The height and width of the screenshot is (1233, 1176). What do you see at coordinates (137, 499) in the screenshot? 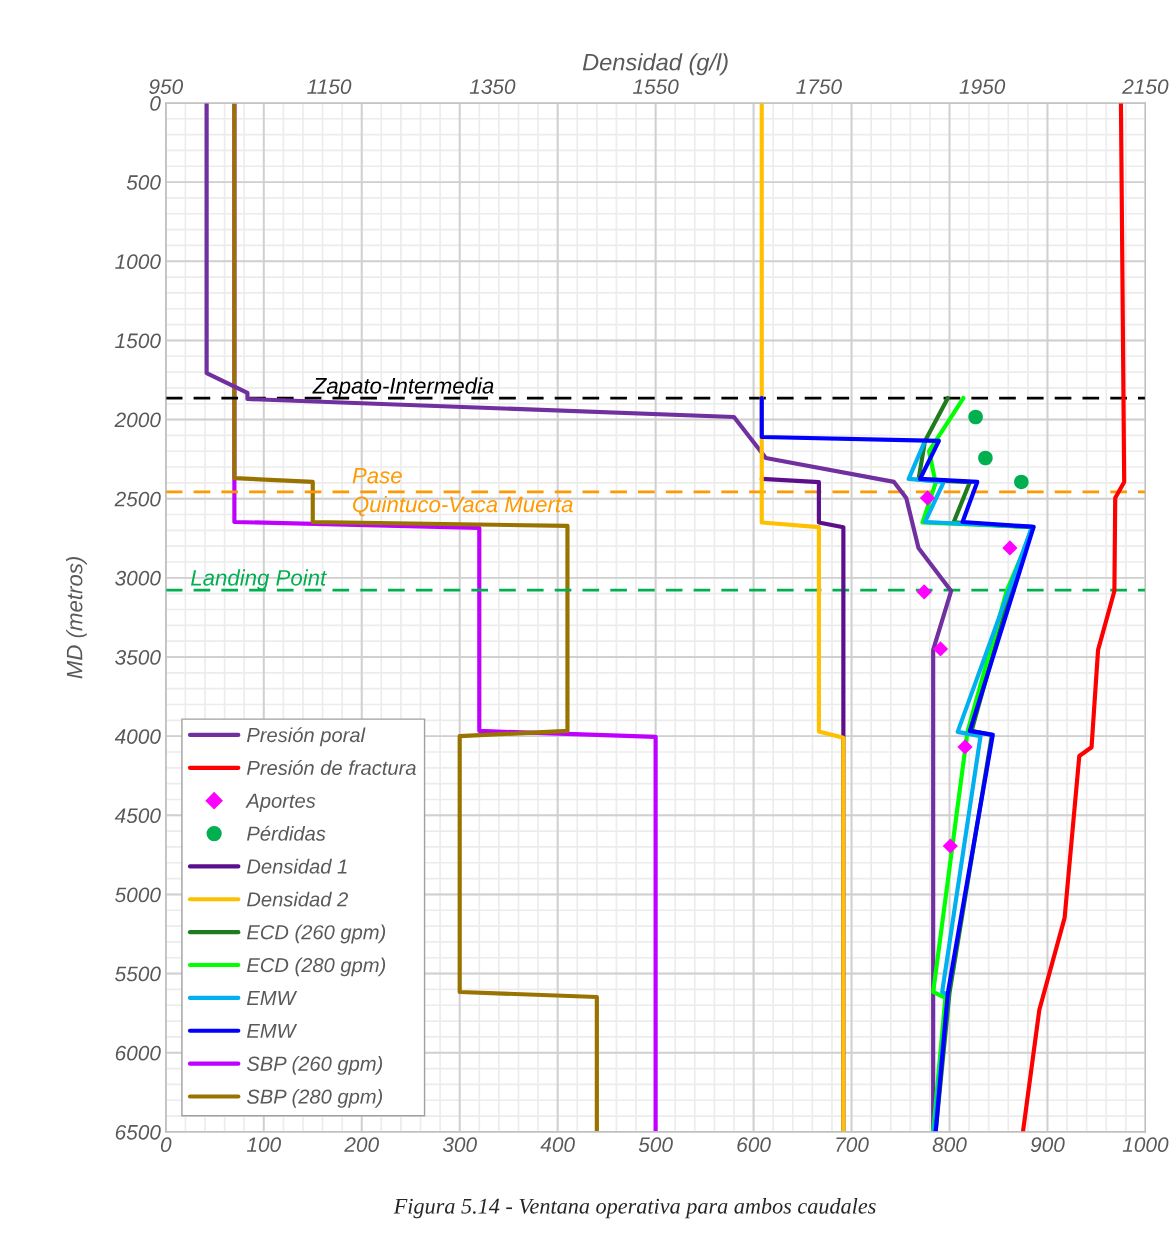
I see `y-tick-label: 2500` at bounding box center [137, 499].